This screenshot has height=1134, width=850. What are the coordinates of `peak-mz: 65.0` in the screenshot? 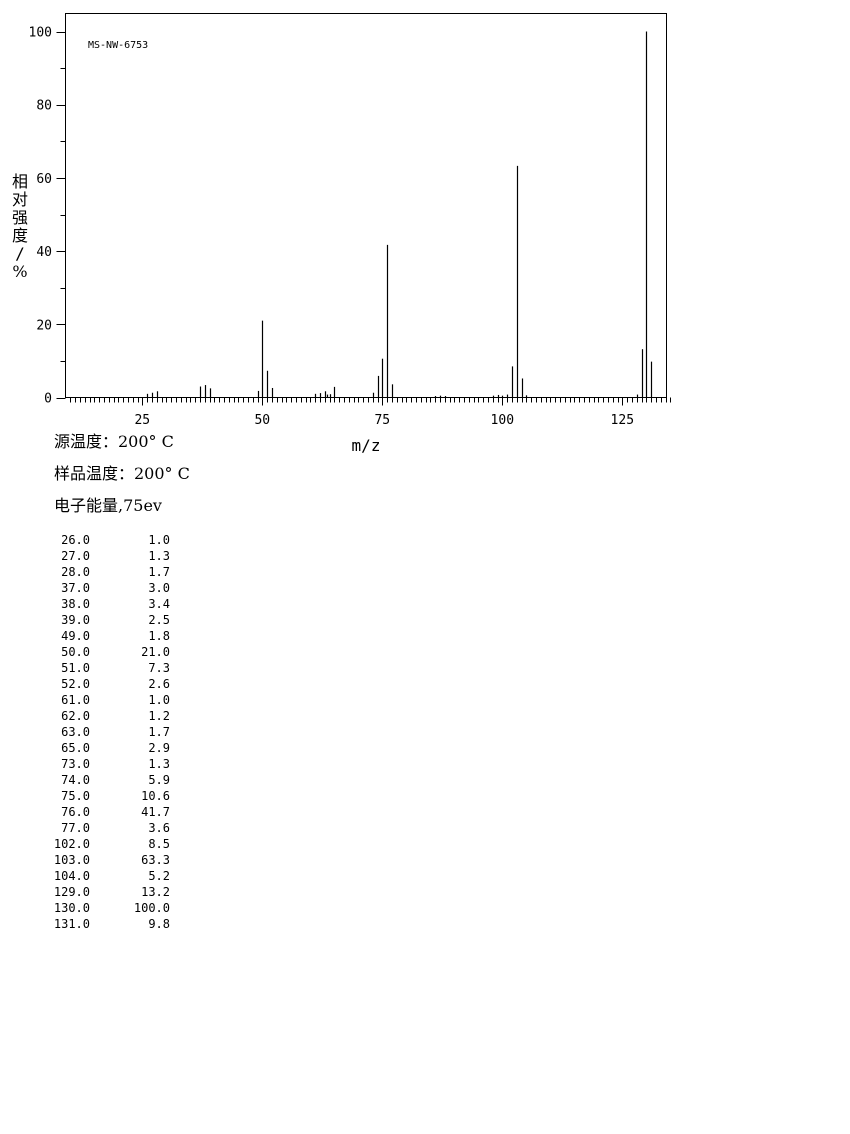 It's located at (75, 748).